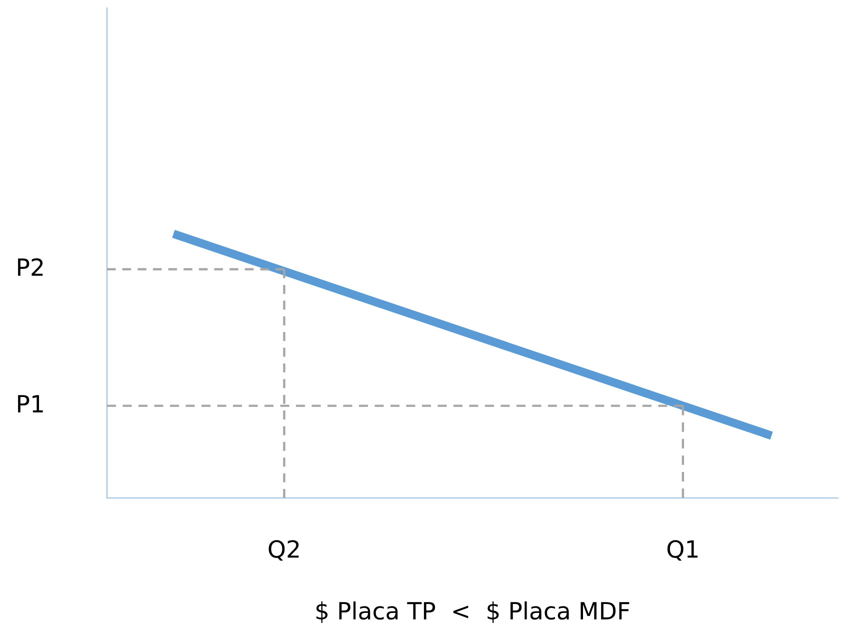  I want to click on x-tick-label: Q2, so click(283, 550).